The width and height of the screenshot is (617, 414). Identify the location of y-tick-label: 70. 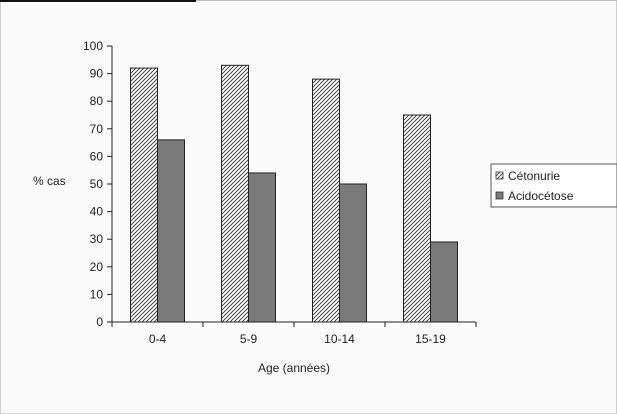
(97, 129).